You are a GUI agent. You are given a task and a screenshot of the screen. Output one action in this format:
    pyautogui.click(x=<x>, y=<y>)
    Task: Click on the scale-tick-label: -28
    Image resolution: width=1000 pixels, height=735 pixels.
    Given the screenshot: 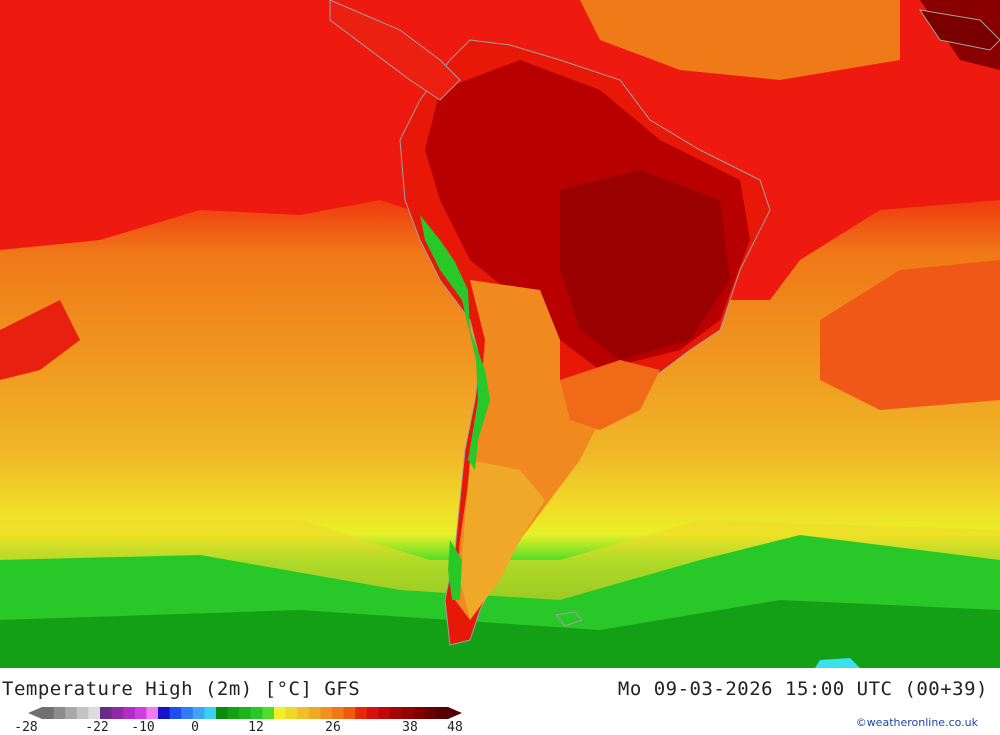 What is the action you would take?
    pyautogui.click(x=26, y=727)
    